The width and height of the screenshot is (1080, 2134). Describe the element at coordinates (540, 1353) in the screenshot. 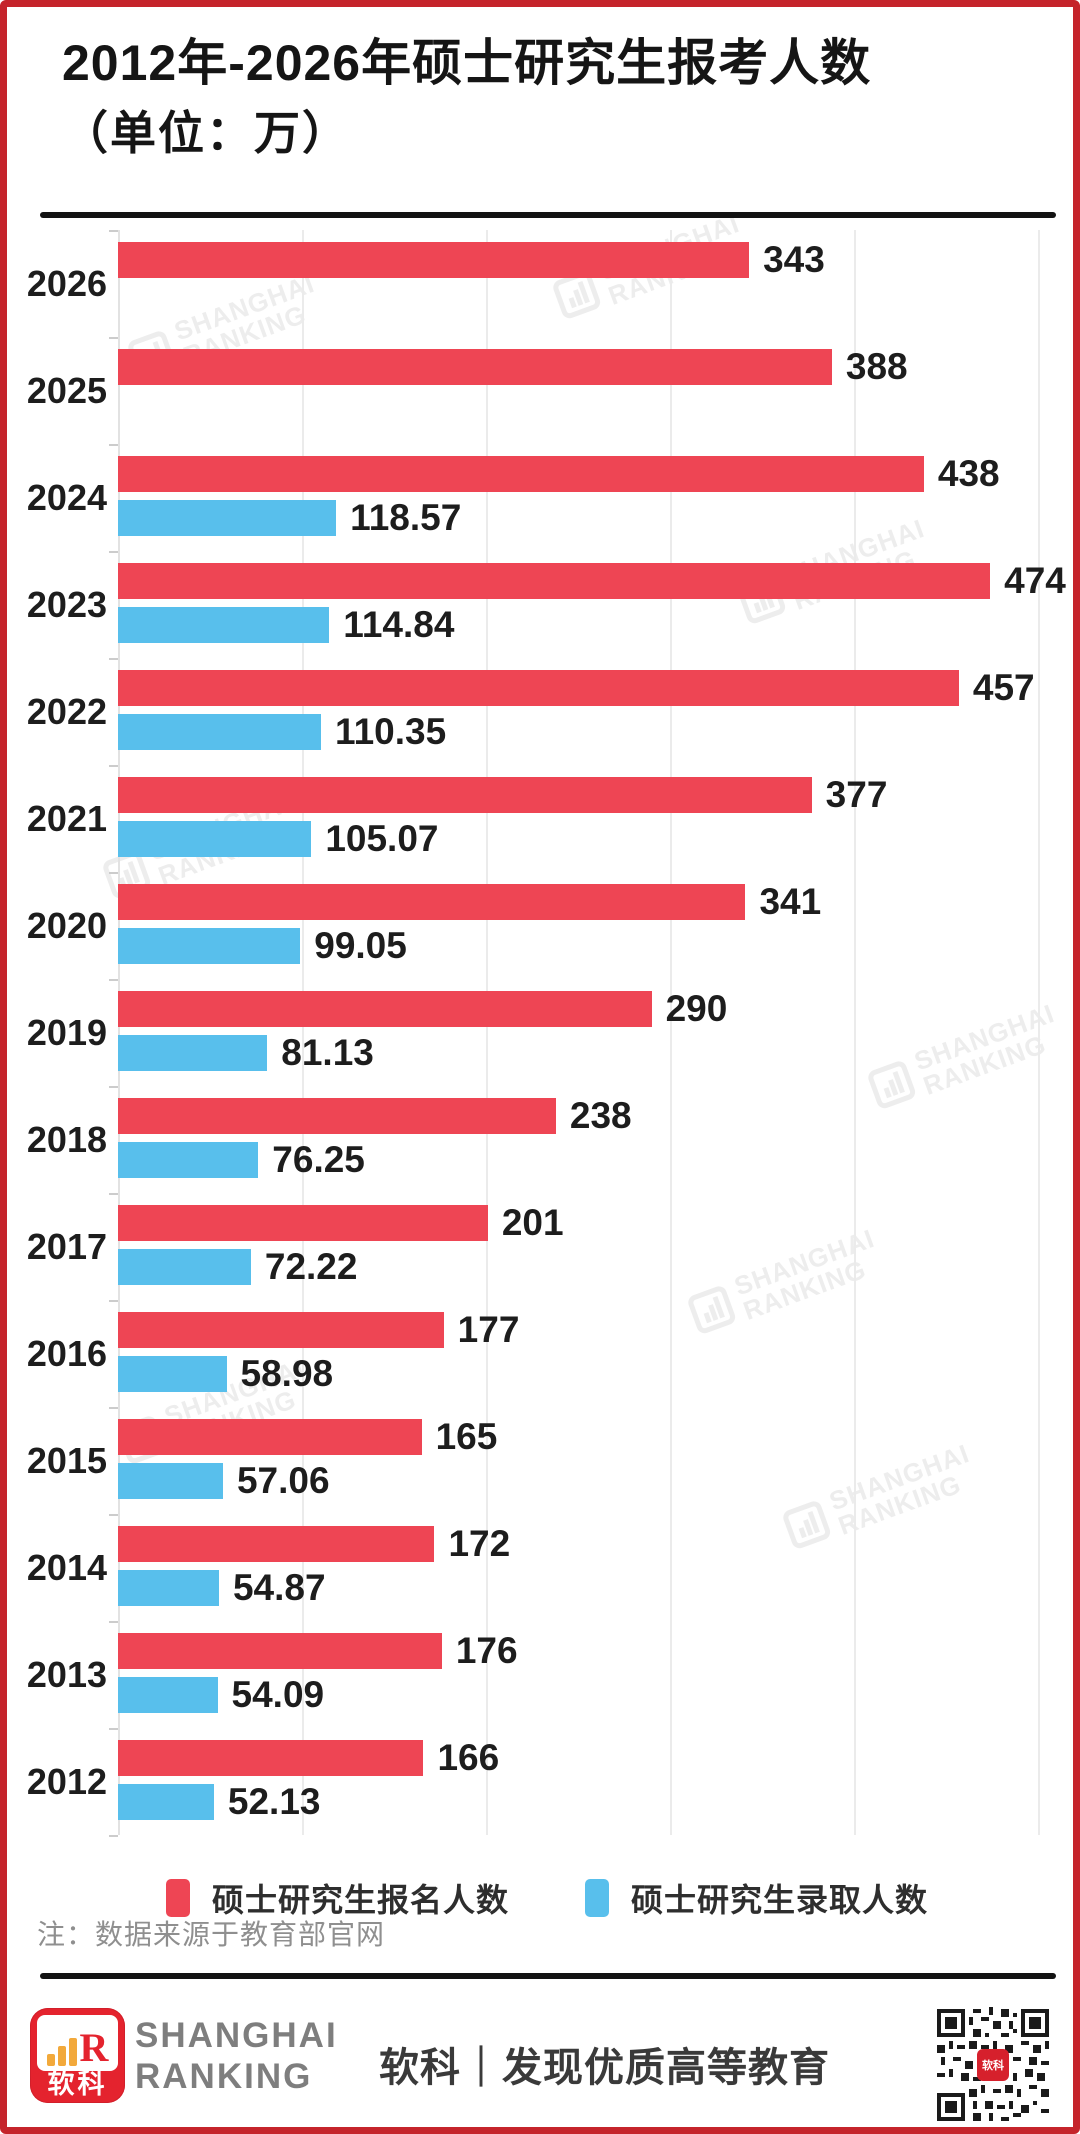

I see `chart-row-2016: 2016 177 58.98` at that location.